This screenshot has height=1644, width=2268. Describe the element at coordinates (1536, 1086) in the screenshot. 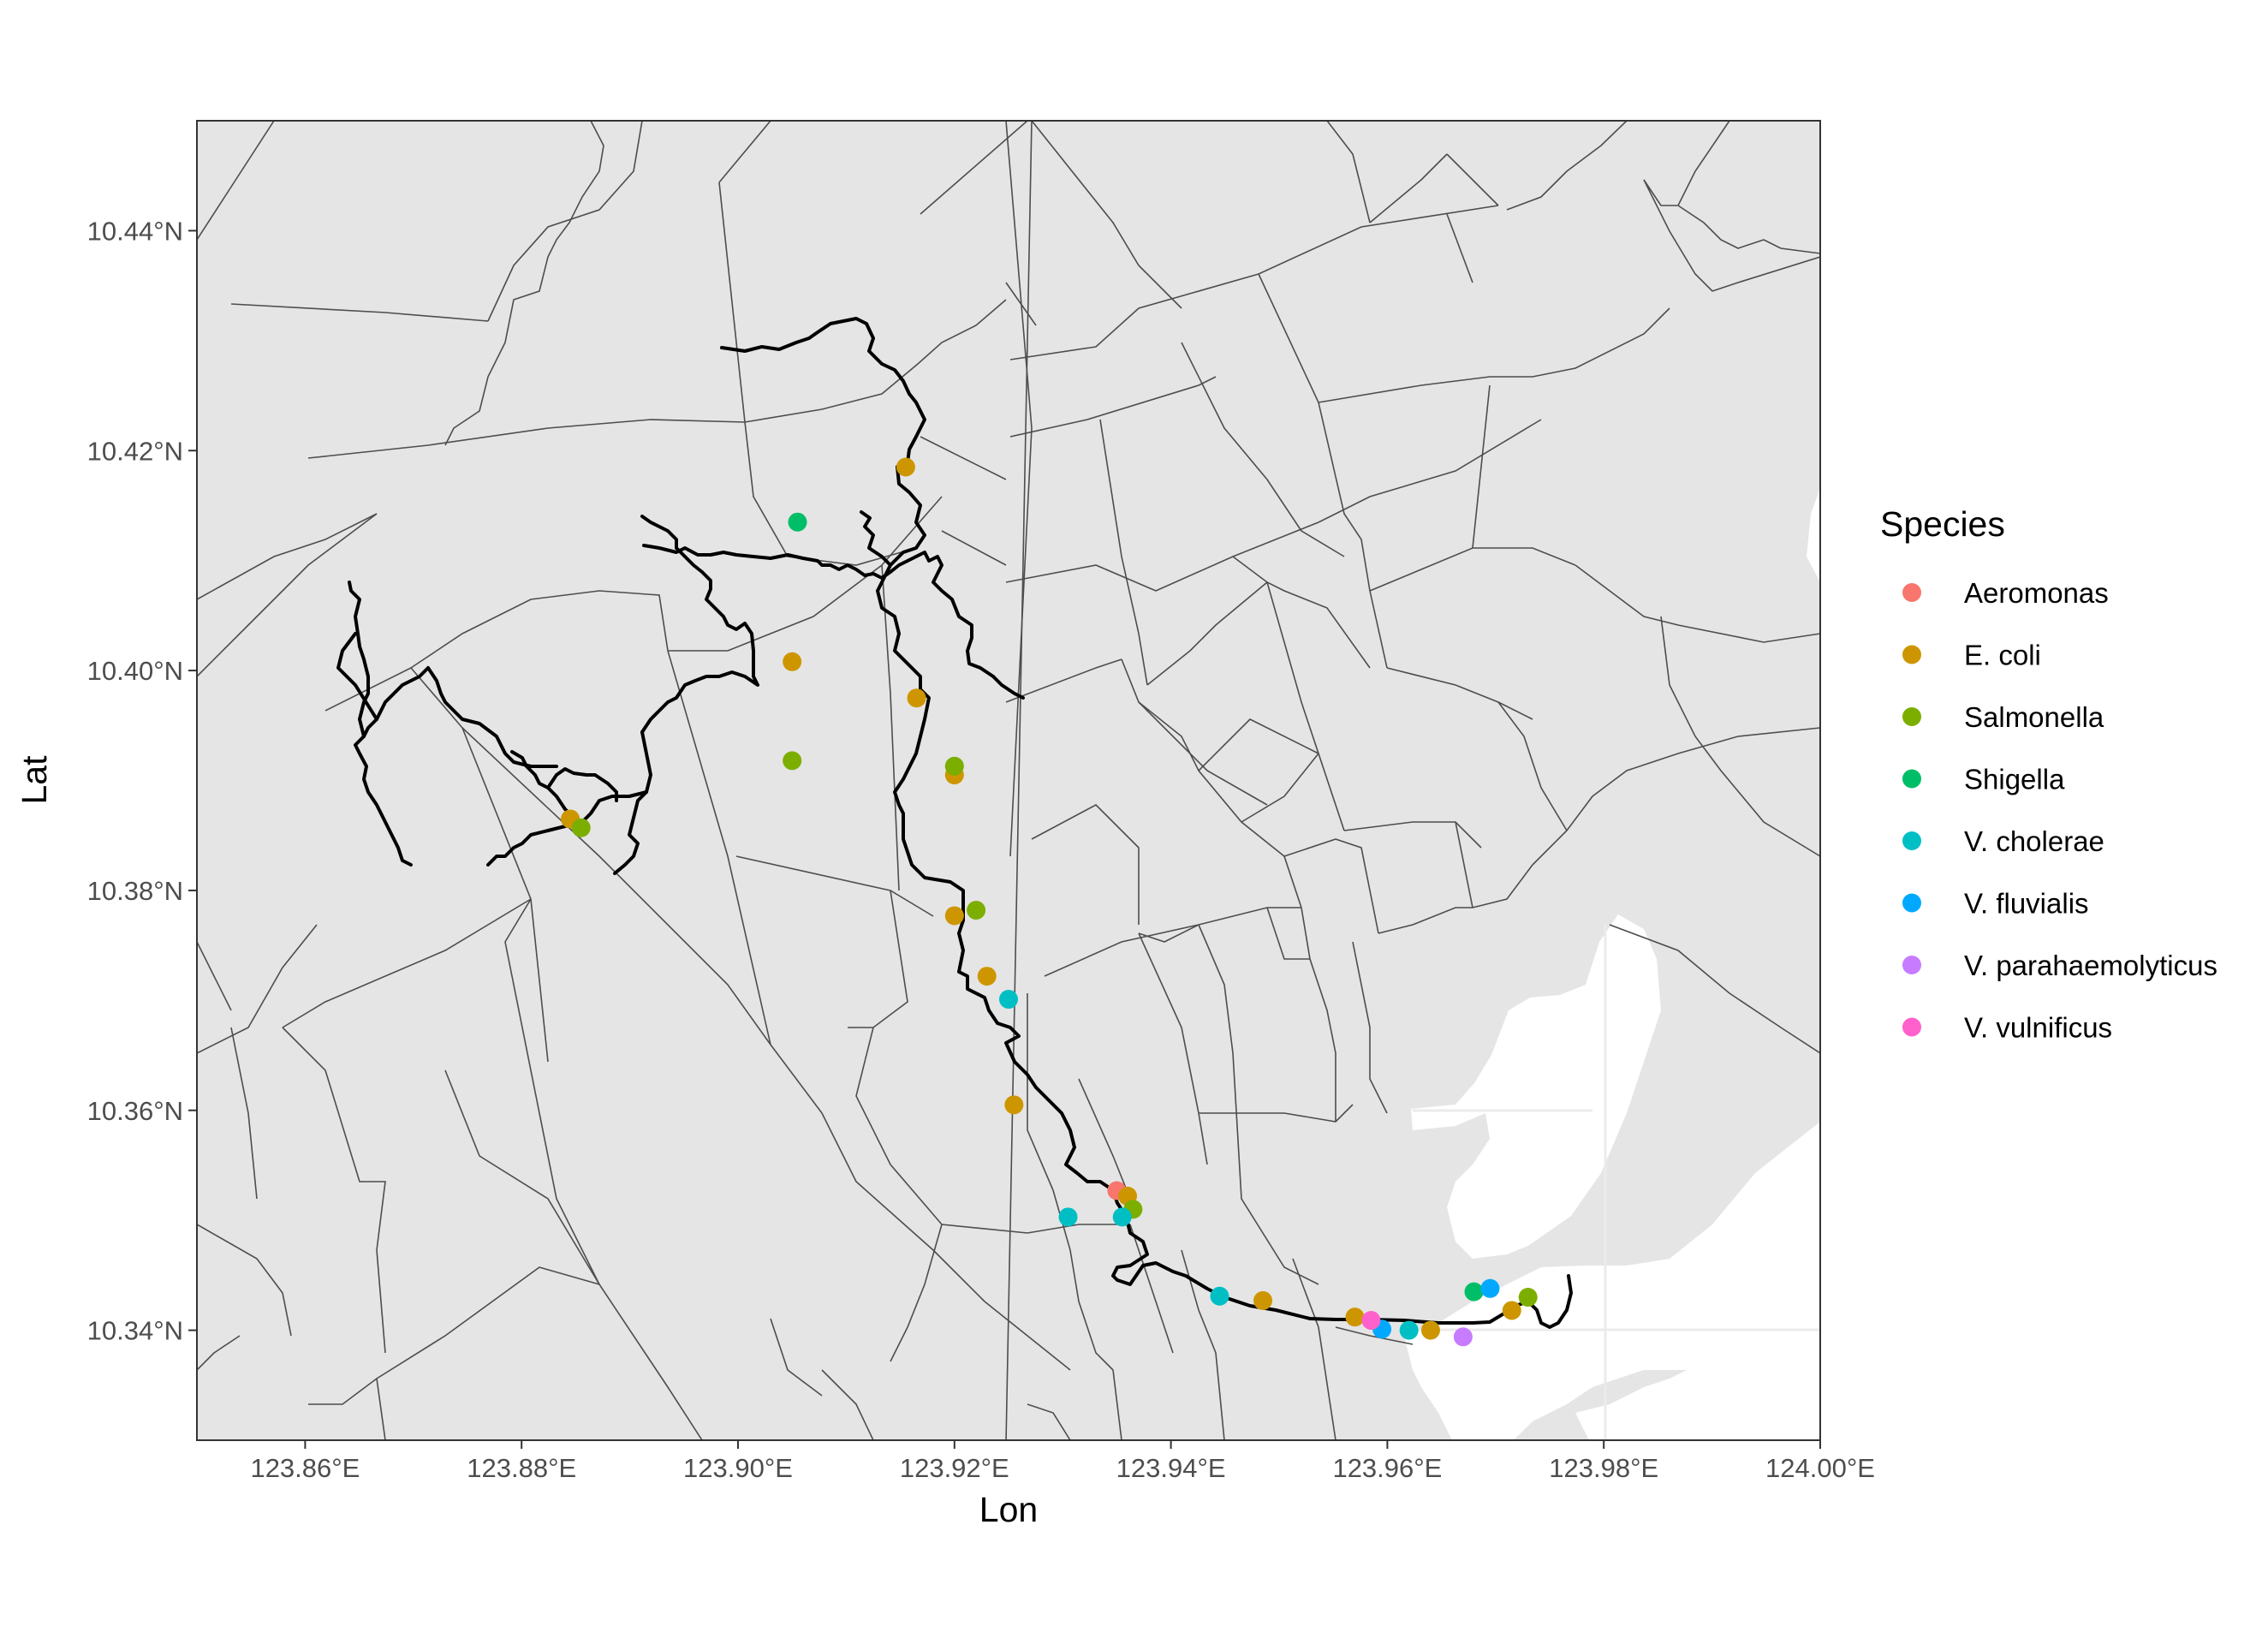

I see `sea-water` at that location.